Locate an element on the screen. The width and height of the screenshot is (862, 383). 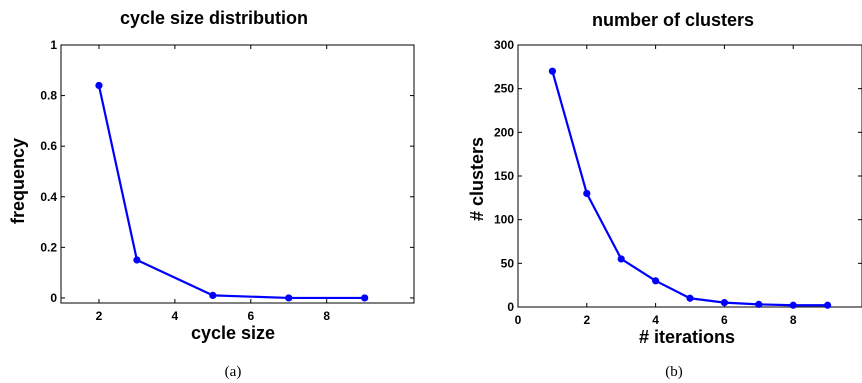
chart-a-caption: (a) is located at coordinates (233, 372).